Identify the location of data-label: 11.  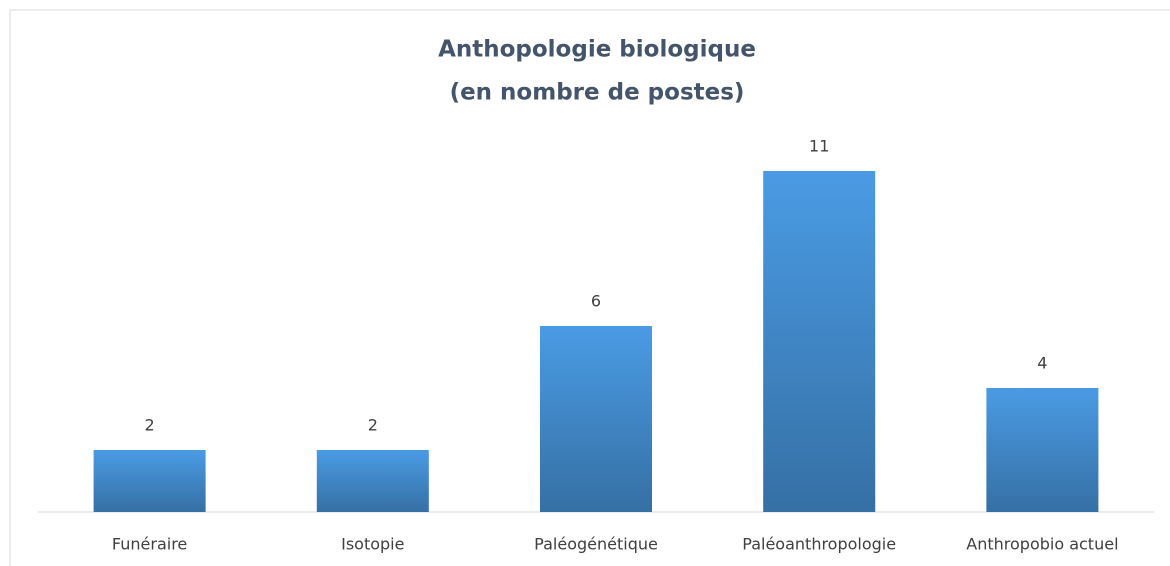
(819, 146).